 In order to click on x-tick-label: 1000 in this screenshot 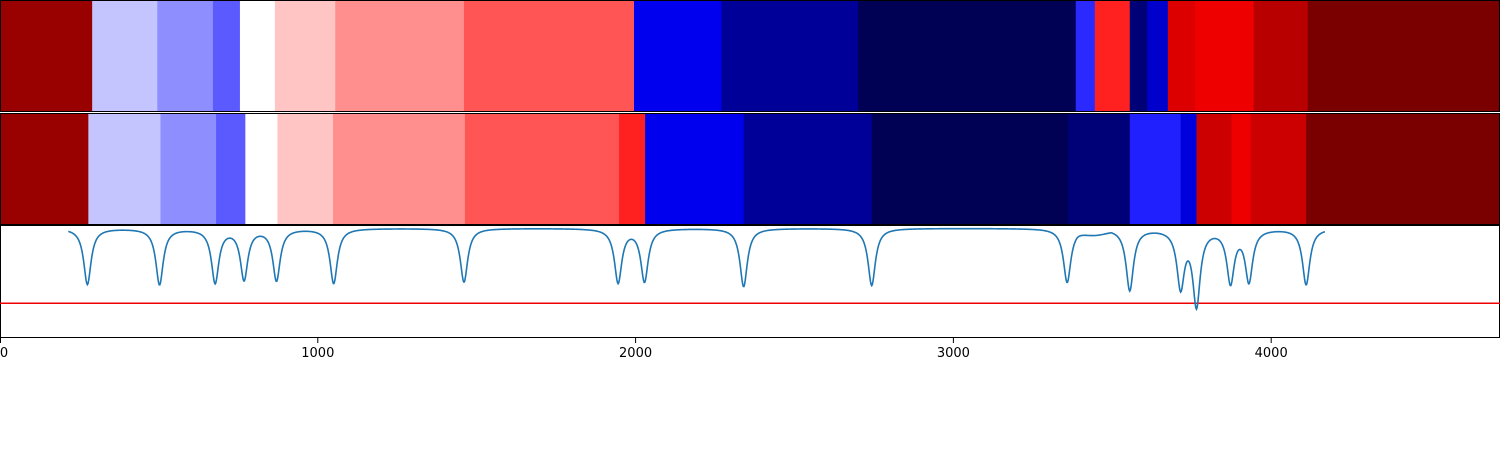, I will do `click(317, 353)`.